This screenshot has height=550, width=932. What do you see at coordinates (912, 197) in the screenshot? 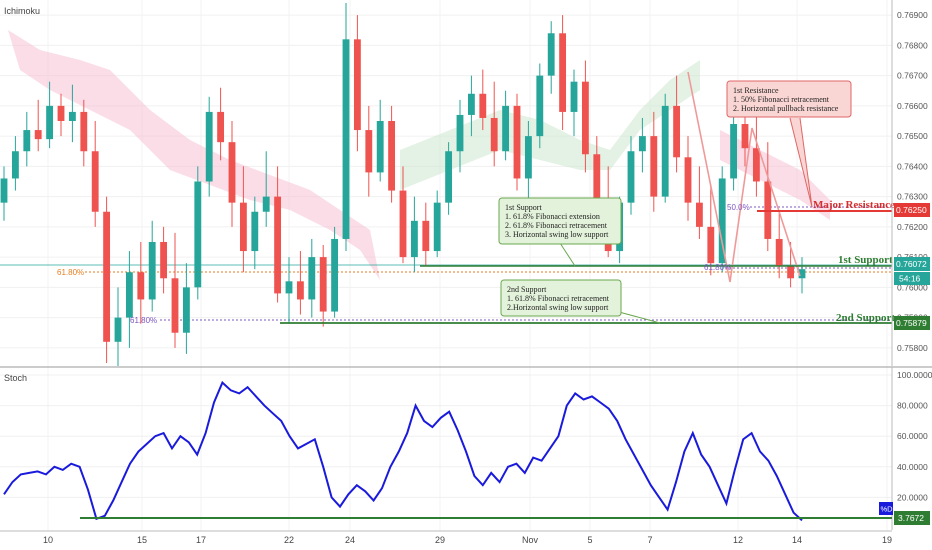
I see `price-tick-label: 0.76300` at bounding box center [912, 197].